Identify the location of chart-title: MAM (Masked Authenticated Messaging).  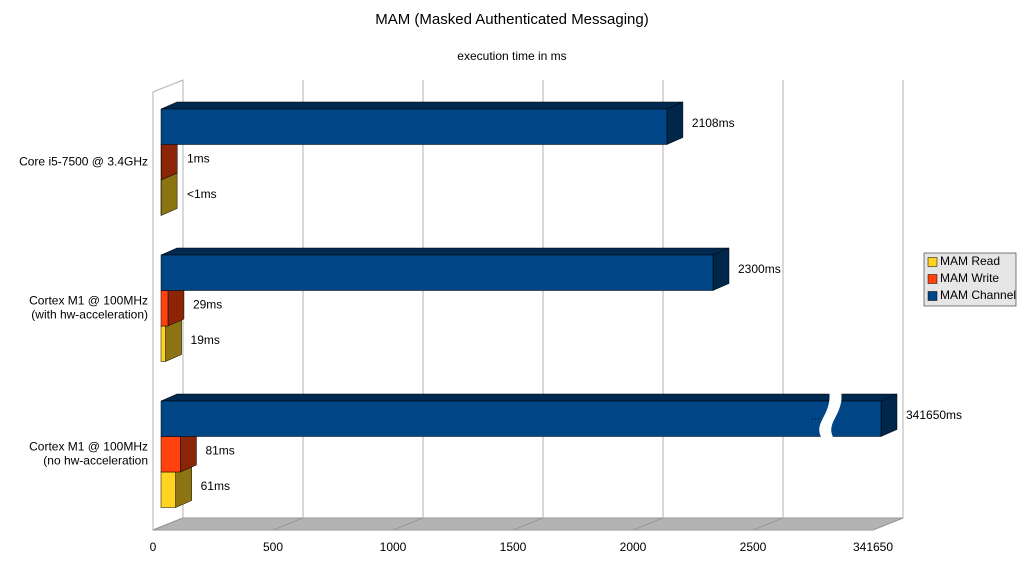
(511, 19).